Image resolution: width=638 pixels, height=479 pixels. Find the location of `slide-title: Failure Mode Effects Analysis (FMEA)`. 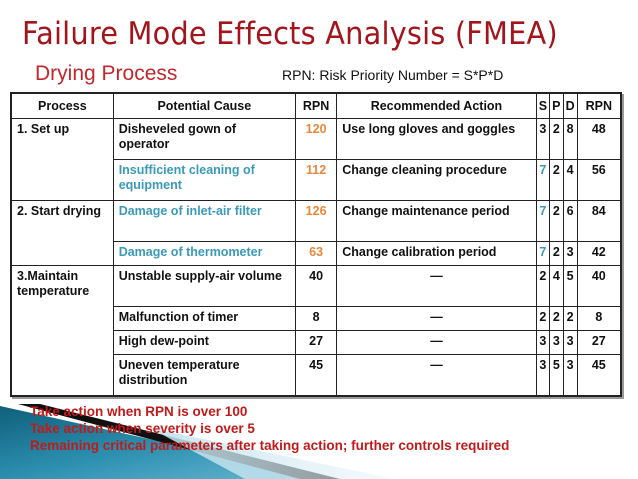

slide-title: Failure Mode Effects Analysis (FMEA) is located at coordinates (290, 34).